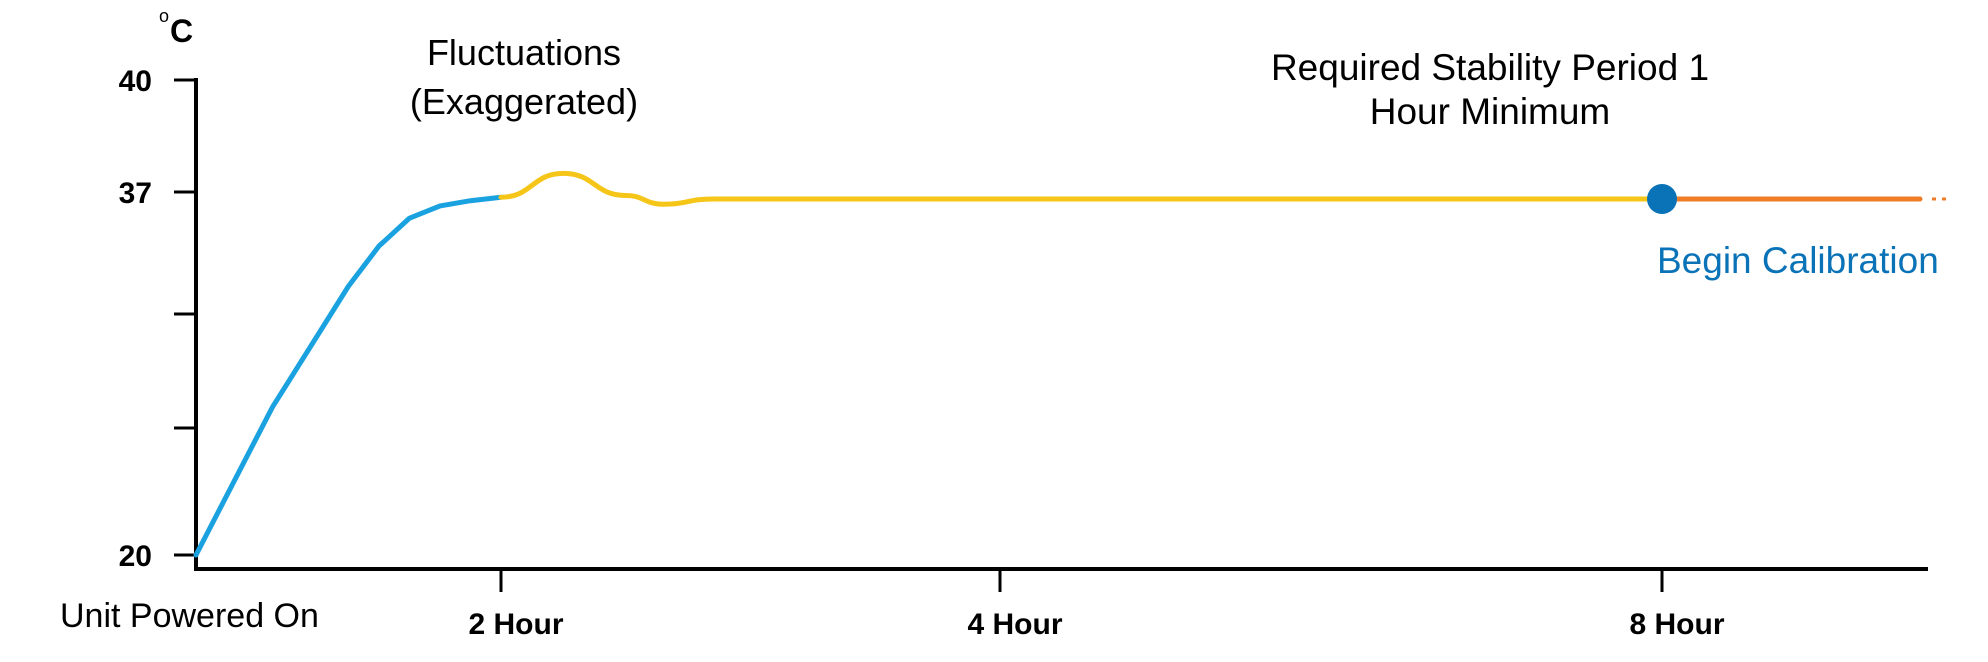 This screenshot has height=662, width=1988. I want to click on stability-annotation-line1: Required Stability Period 1, so click(1490, 67).